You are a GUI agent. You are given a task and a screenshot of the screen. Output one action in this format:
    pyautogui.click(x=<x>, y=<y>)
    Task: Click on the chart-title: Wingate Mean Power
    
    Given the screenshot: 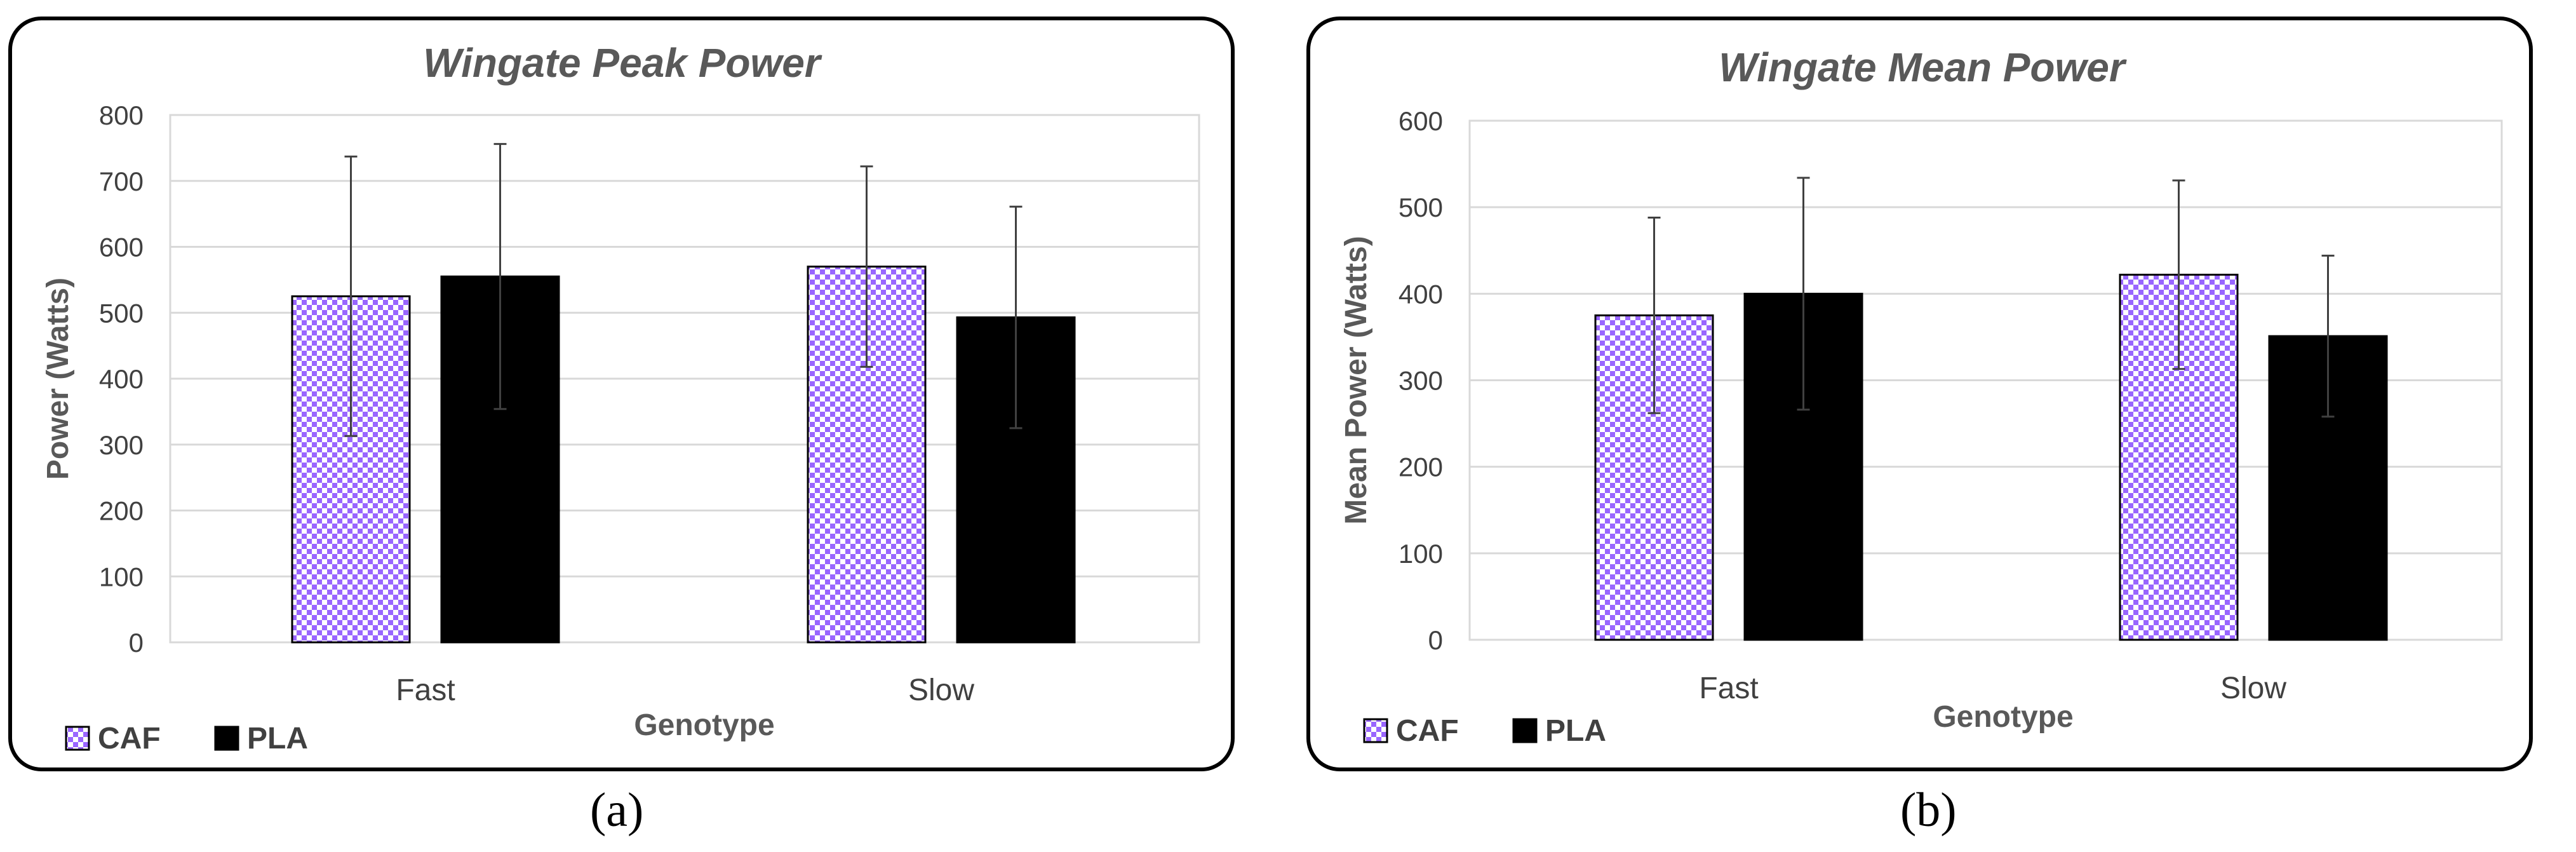 What is the action you would take?
    pyautogui.click(x=1923, y=67)
    